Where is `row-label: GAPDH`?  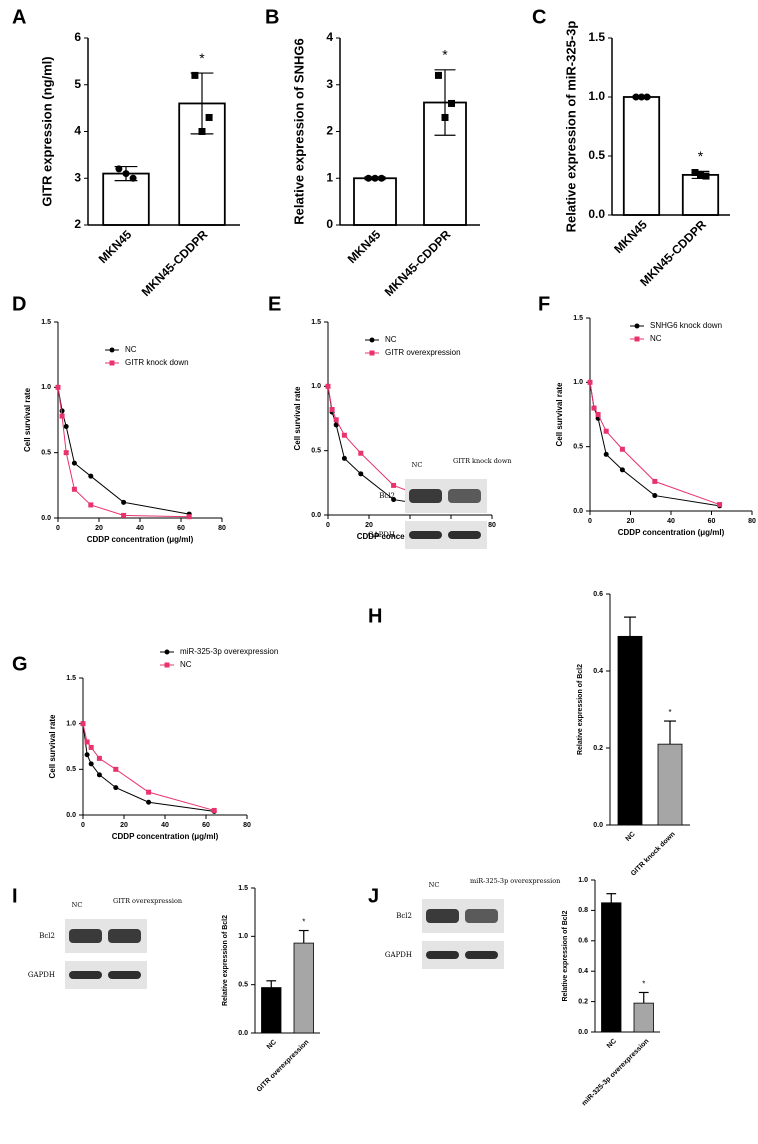 row-label: GAPDH is located at coordinates (41, 975).